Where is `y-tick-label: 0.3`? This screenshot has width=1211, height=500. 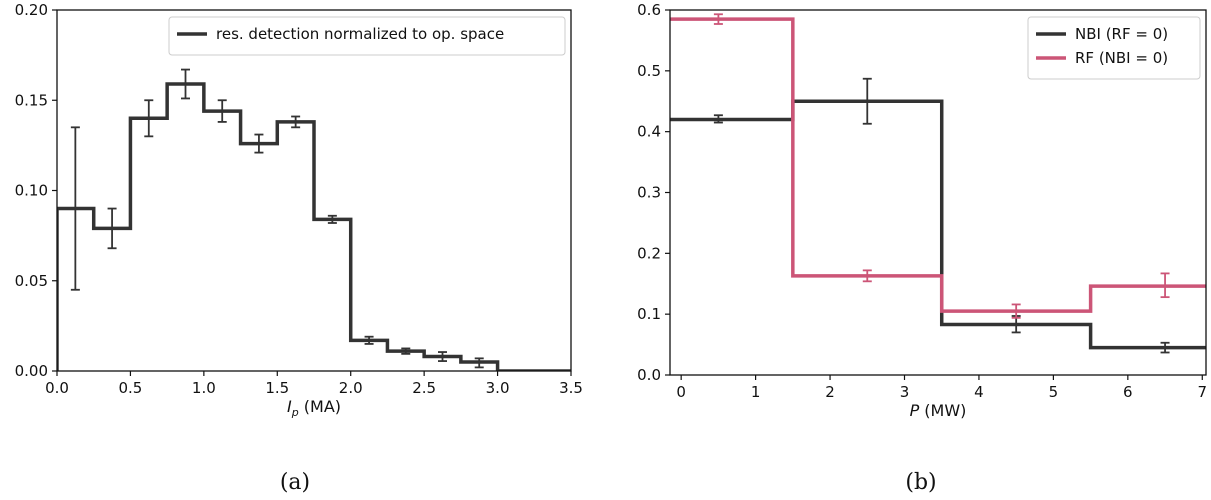
y-tick-label: 0.3 is located at coordinates (649, 193).